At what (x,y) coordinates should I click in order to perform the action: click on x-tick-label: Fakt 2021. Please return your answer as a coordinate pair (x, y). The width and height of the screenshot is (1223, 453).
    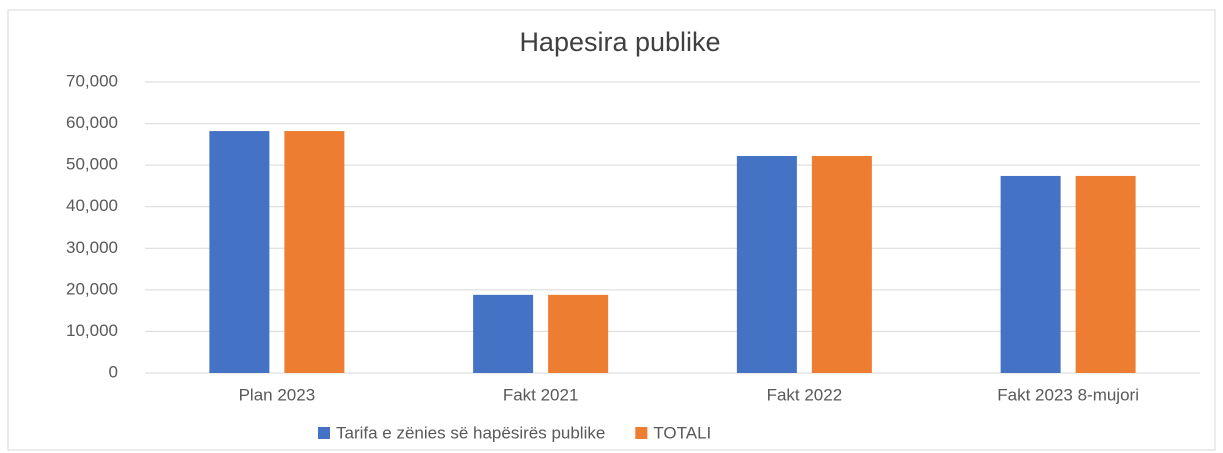
    Looking at the image, I should click on (541, 394).